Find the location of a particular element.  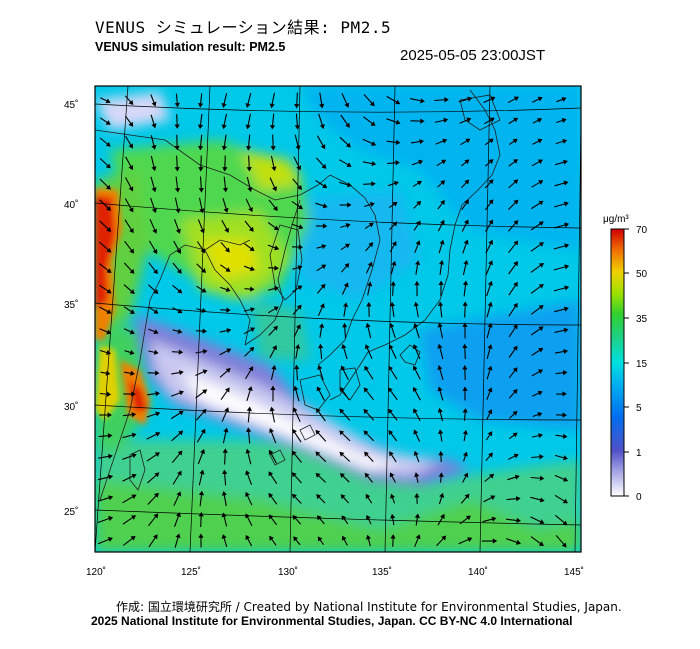

lon-label-125: 125˚ is located at coordinates (191, 572).